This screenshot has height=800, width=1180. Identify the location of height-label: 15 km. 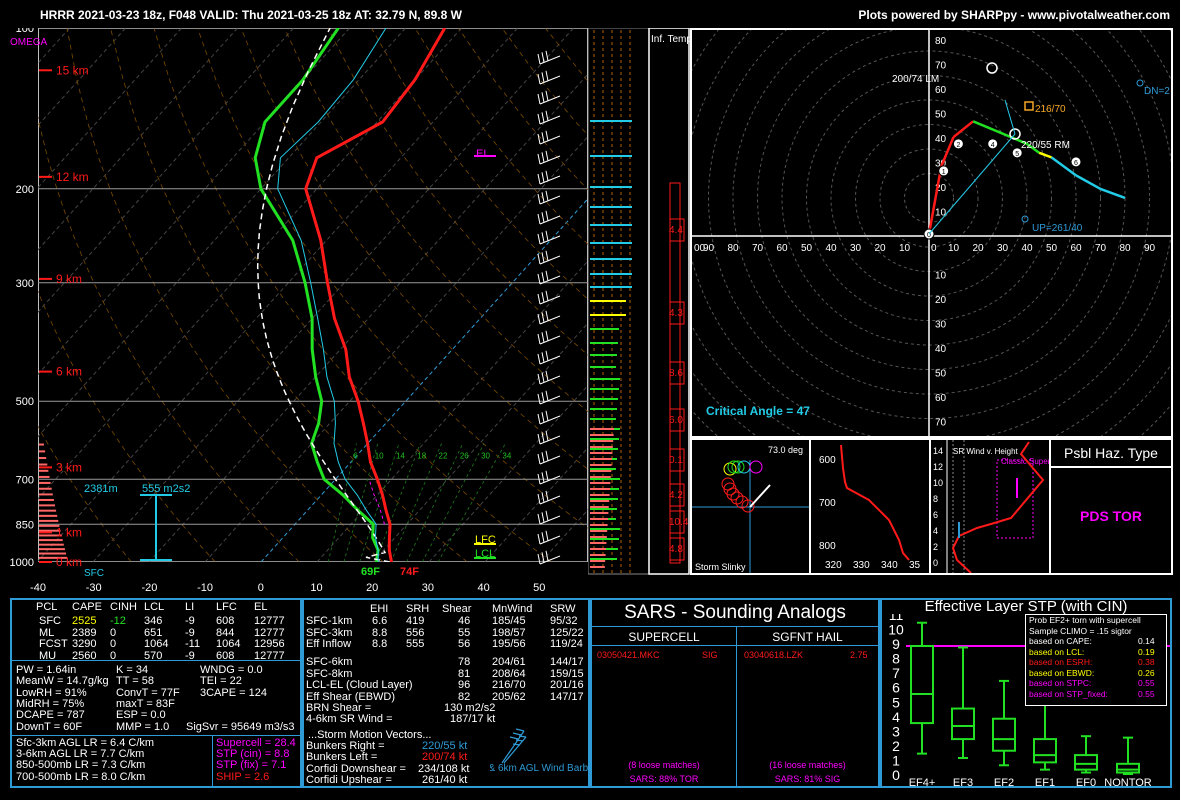
(72, 70).